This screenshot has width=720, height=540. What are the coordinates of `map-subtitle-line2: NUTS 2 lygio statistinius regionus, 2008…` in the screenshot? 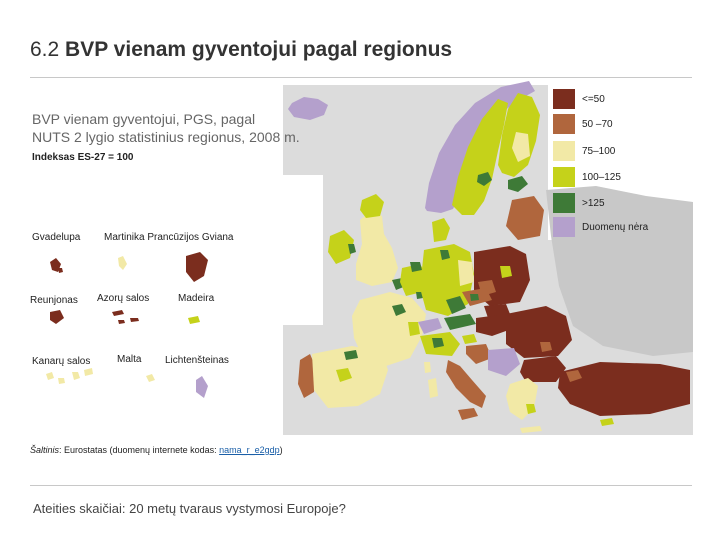 It's located at (166, 137).